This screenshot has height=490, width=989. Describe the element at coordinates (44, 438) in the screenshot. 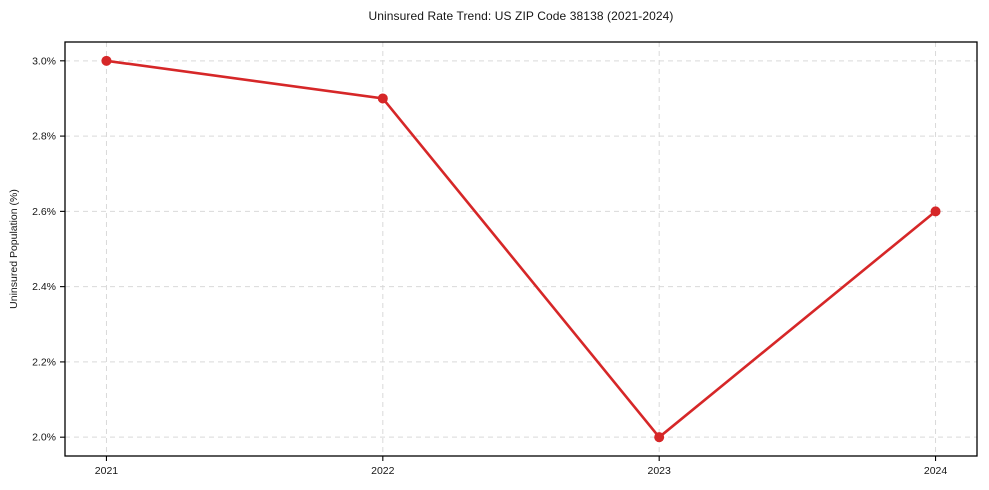

I see `y-tick-label: 2.0%` at that location.